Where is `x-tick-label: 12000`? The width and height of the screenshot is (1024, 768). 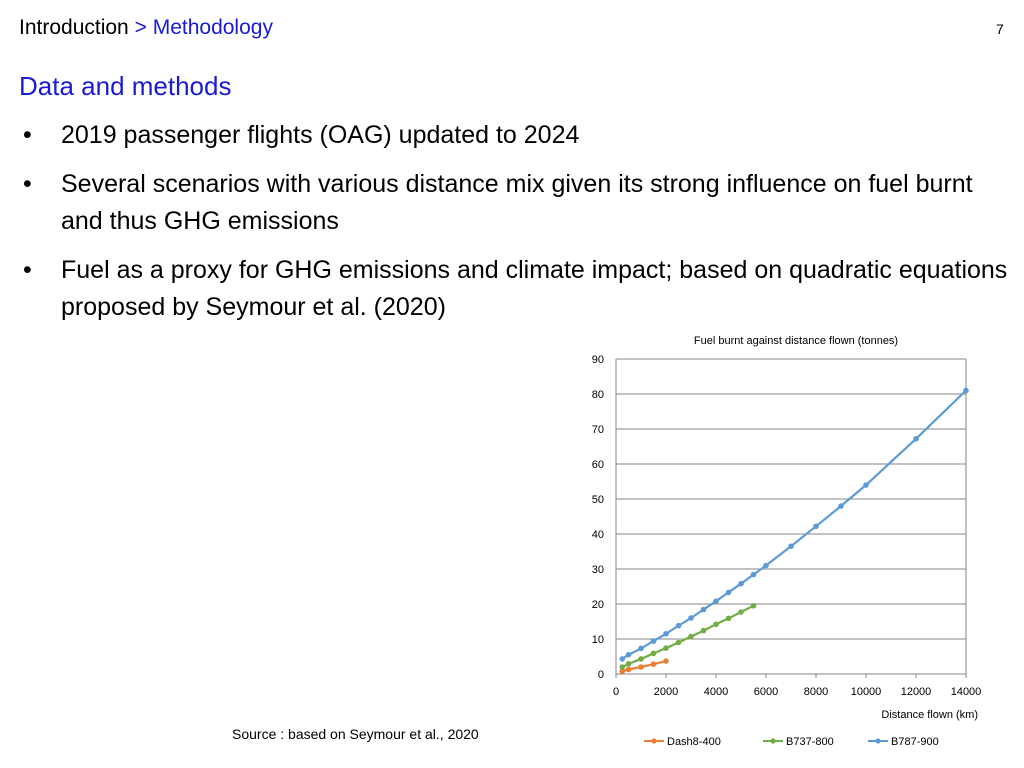
x-tick-label: 12000 is located at coordinates (916, 692).